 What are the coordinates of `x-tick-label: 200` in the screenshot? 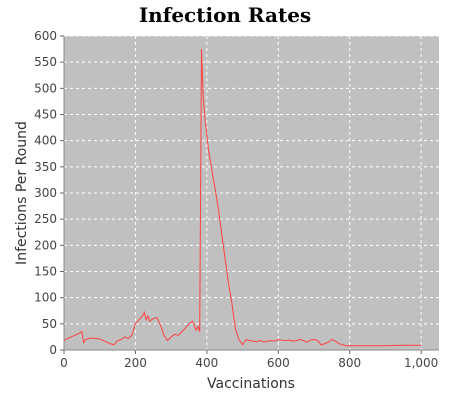 It's located at (135, 363).